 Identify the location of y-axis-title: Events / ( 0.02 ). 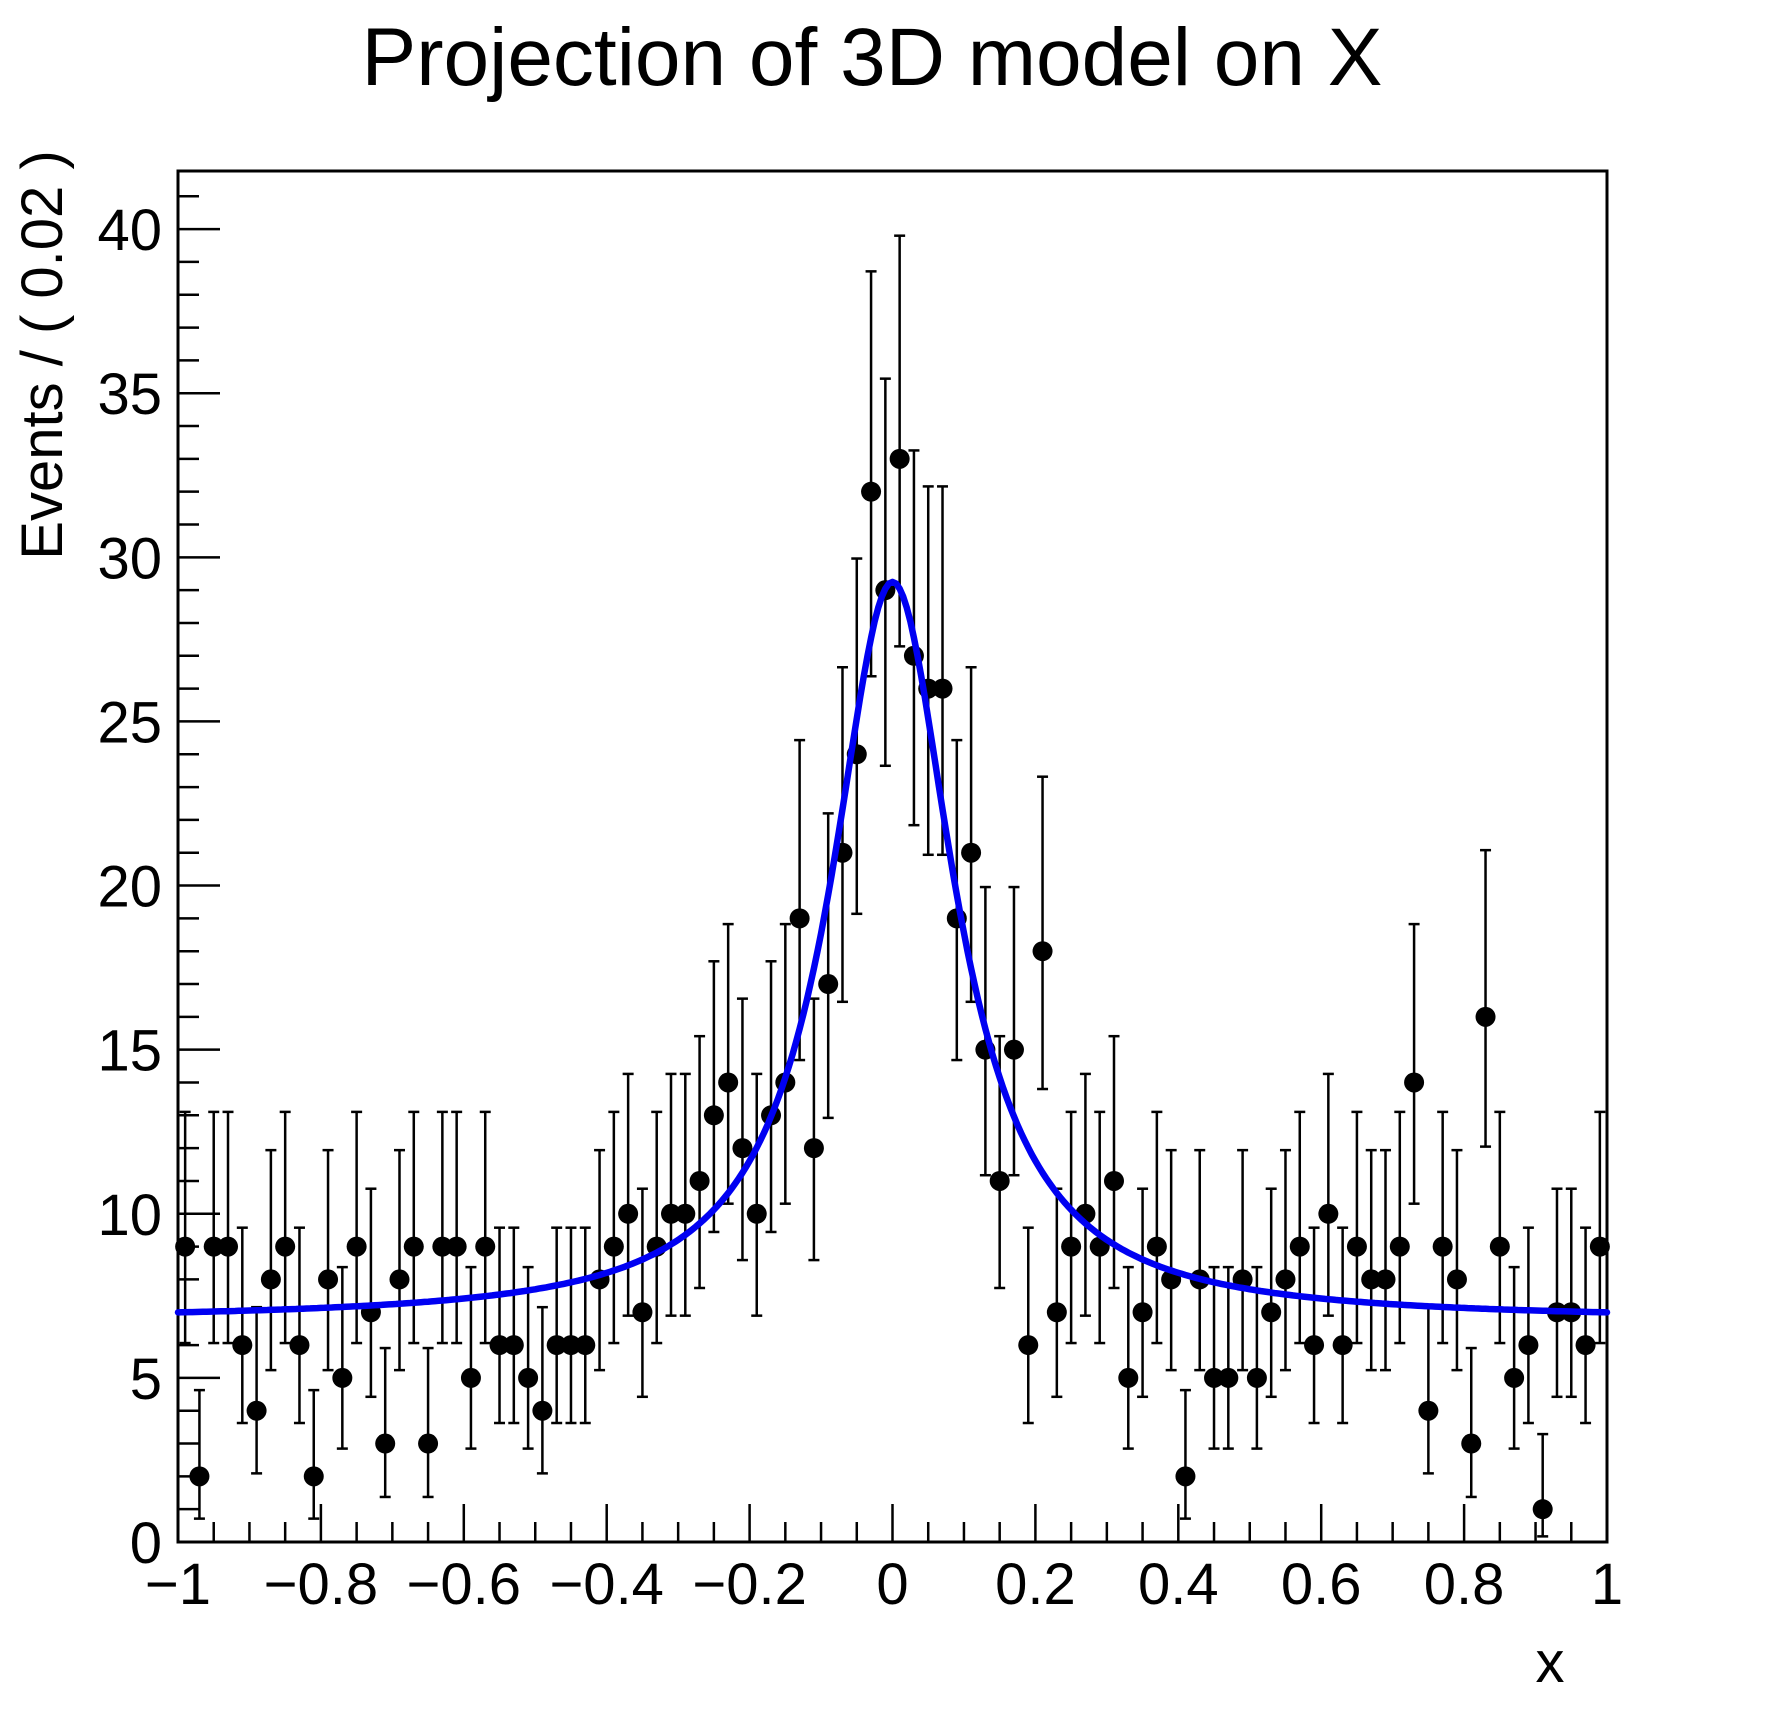
(42, 354).